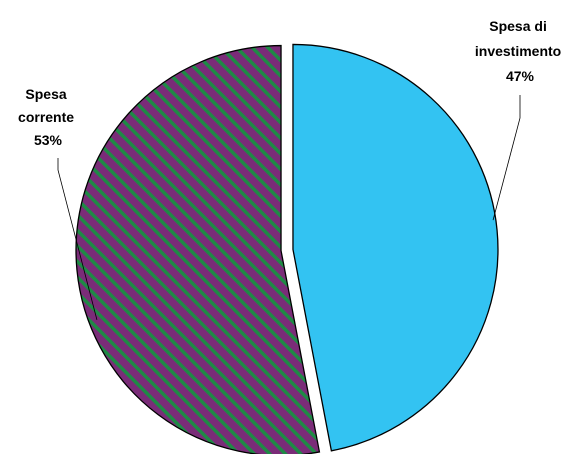 The width and height of the screenshot is (579, 459). Describe the element at coordinates (506, 158) in the screenshot. I see `leader-line-spesa-di-investimento` at that location.